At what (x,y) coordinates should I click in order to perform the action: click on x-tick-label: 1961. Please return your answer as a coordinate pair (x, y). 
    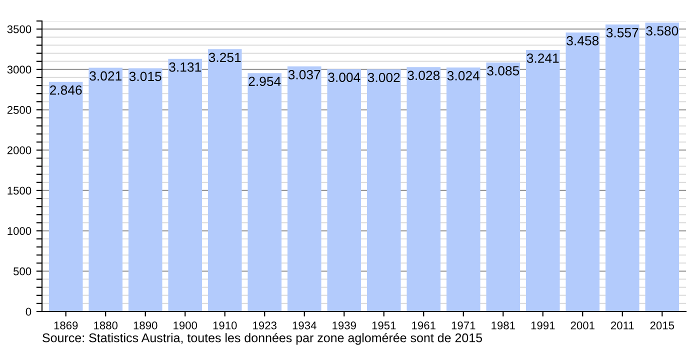
    Looking at the image, I should click on (424, 326).